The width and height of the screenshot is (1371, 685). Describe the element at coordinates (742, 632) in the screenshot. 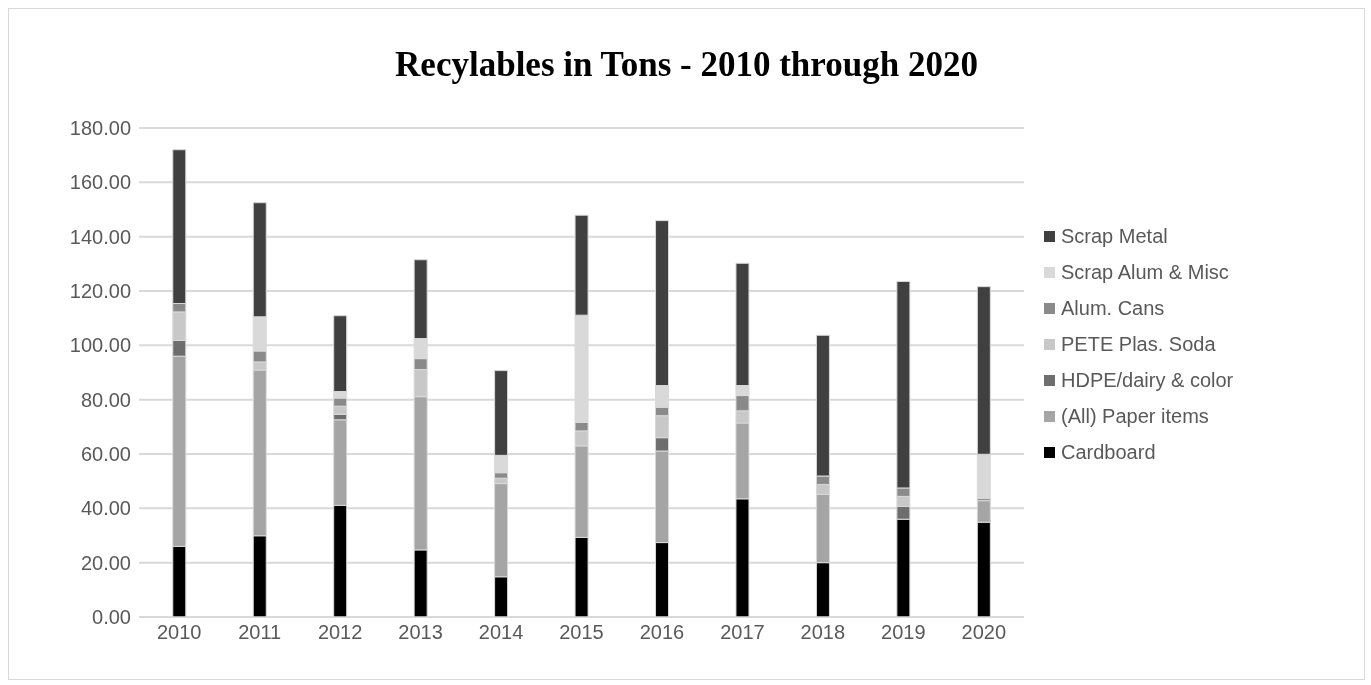

I see `x-tick-label: 2017` at that location.